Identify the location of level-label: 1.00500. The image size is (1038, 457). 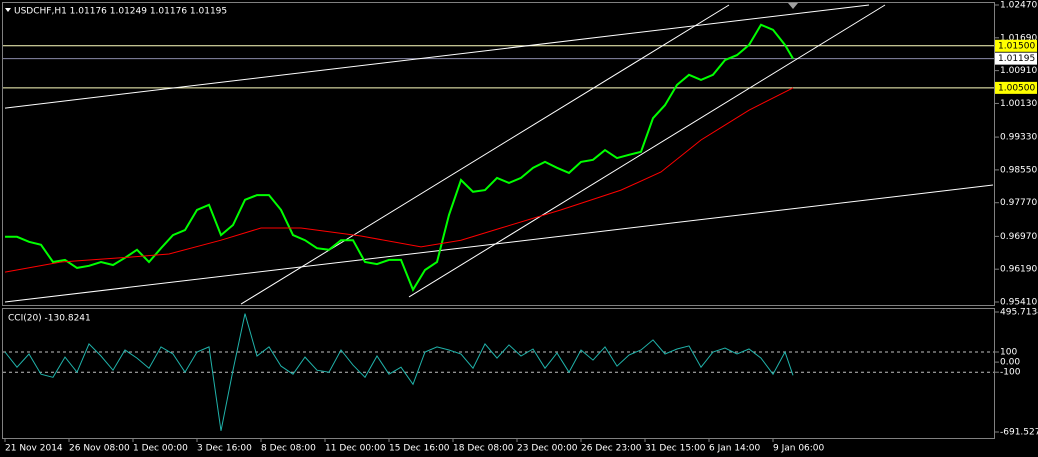
(1016, 88).